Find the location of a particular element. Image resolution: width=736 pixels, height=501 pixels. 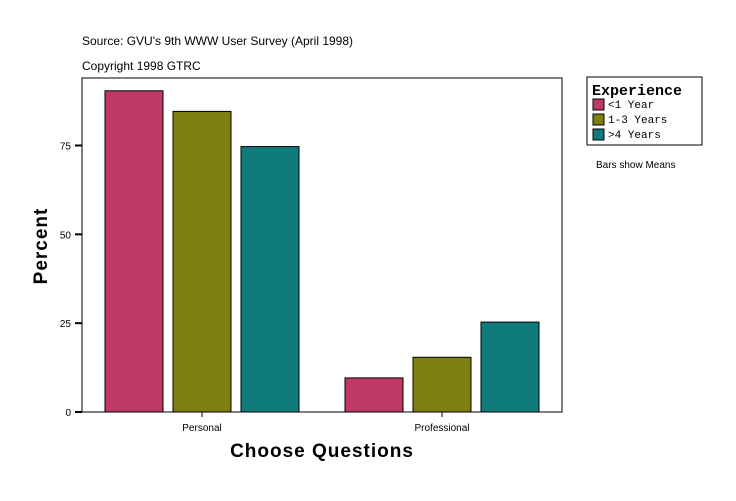

x-axis-label: Choose Questions is located at coordinates (322, 451).